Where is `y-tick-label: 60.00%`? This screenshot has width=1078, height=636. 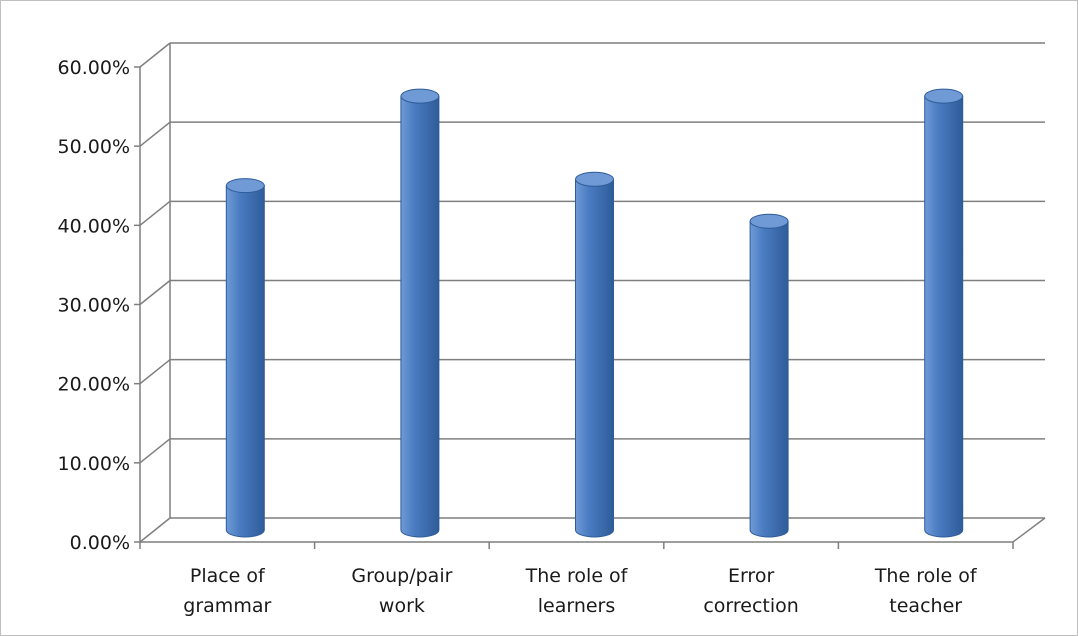 y-tick-label: 60.00% is located at coordinates (94, 68).